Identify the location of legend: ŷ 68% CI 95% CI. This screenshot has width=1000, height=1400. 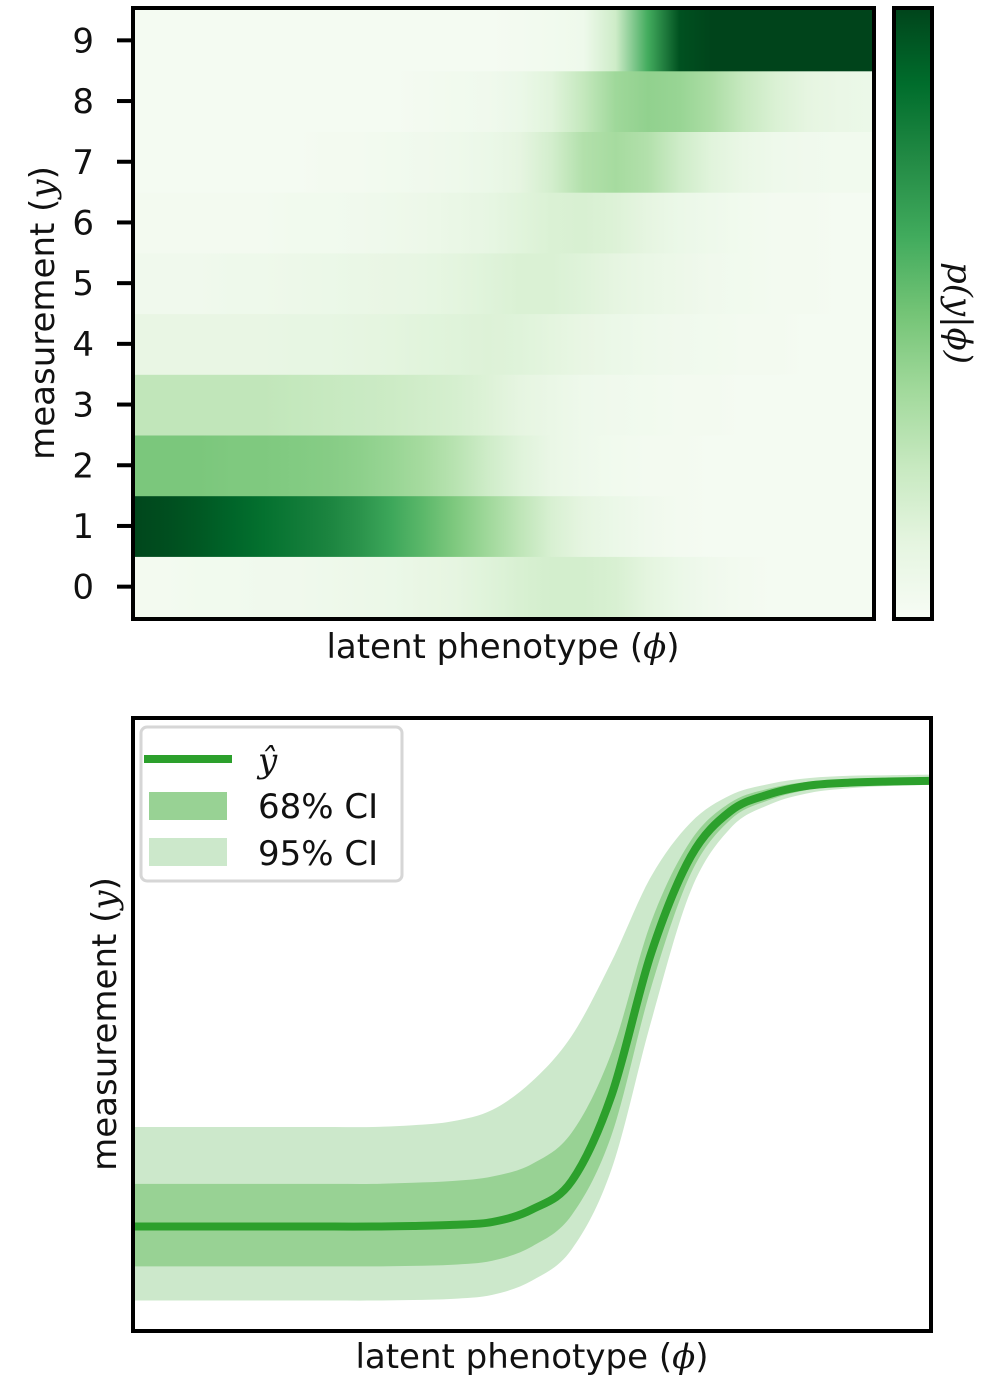
(271, 804).